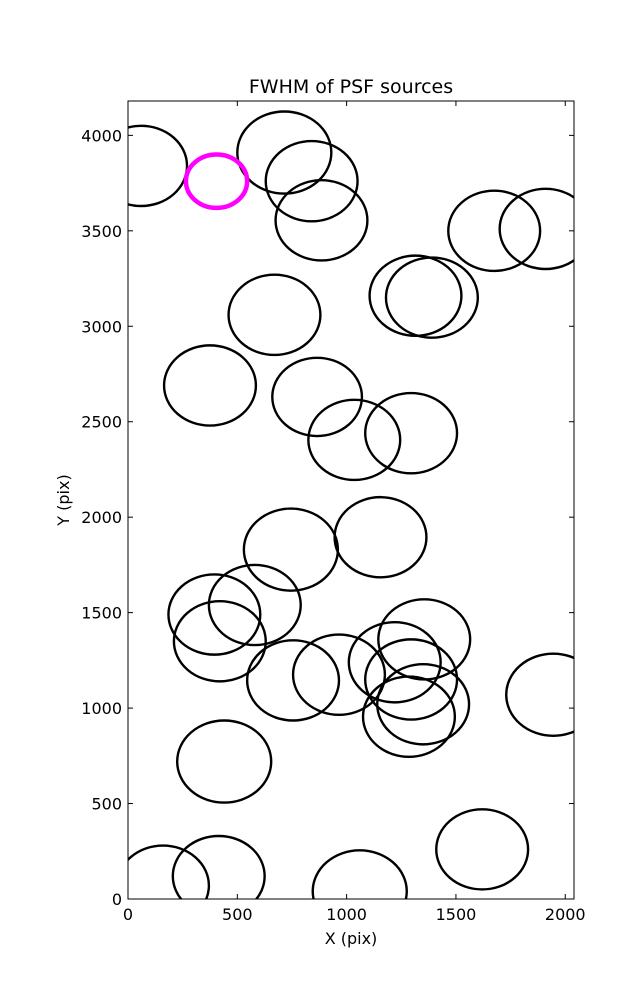 This screenshot has width=637, height=1000. What do you see at coordinates (117, 899) in the screenshot?
I see `y-tick-label-0: 0` at bounding box center [117, 899].